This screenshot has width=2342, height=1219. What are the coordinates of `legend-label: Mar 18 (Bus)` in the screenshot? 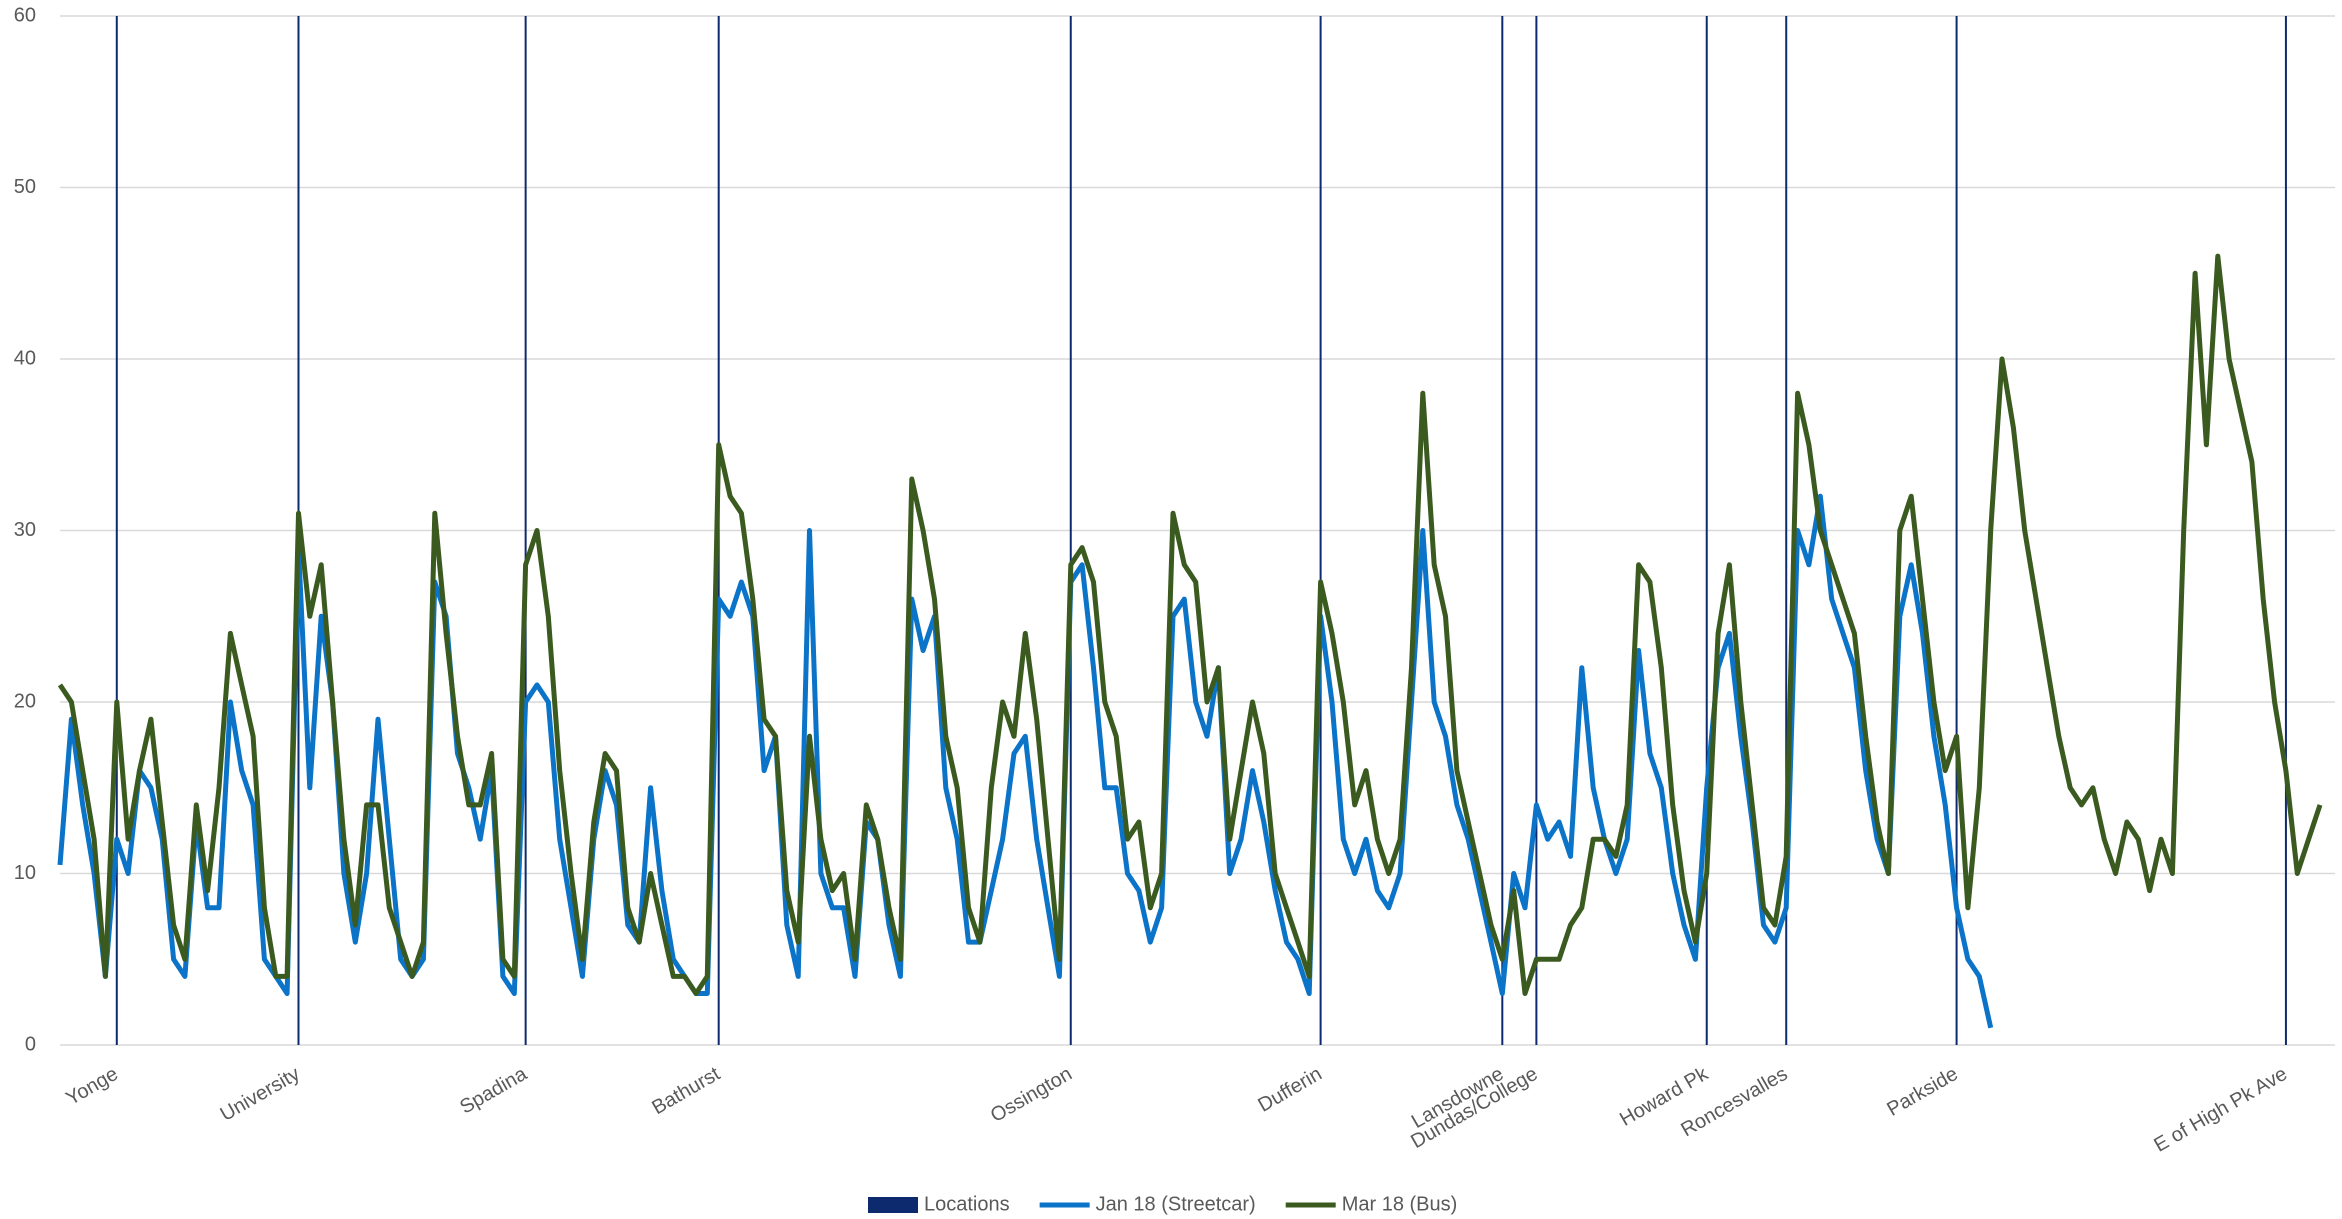 It's located at (1400, 1204).